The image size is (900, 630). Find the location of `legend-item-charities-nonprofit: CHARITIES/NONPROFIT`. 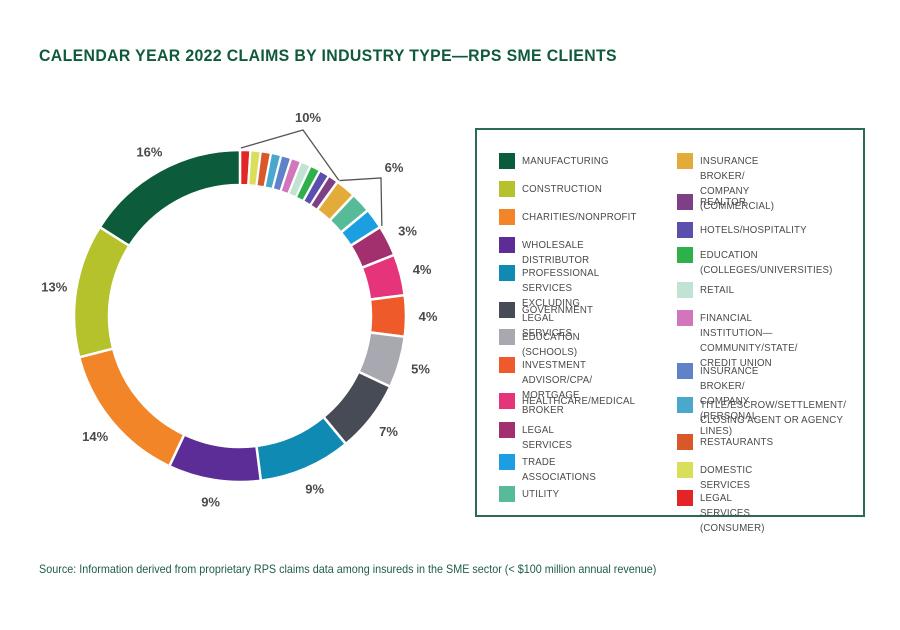

legend-item-charities-nonprofit: CHARITIES/NONPROFIT is located at coordinates (573, 217).